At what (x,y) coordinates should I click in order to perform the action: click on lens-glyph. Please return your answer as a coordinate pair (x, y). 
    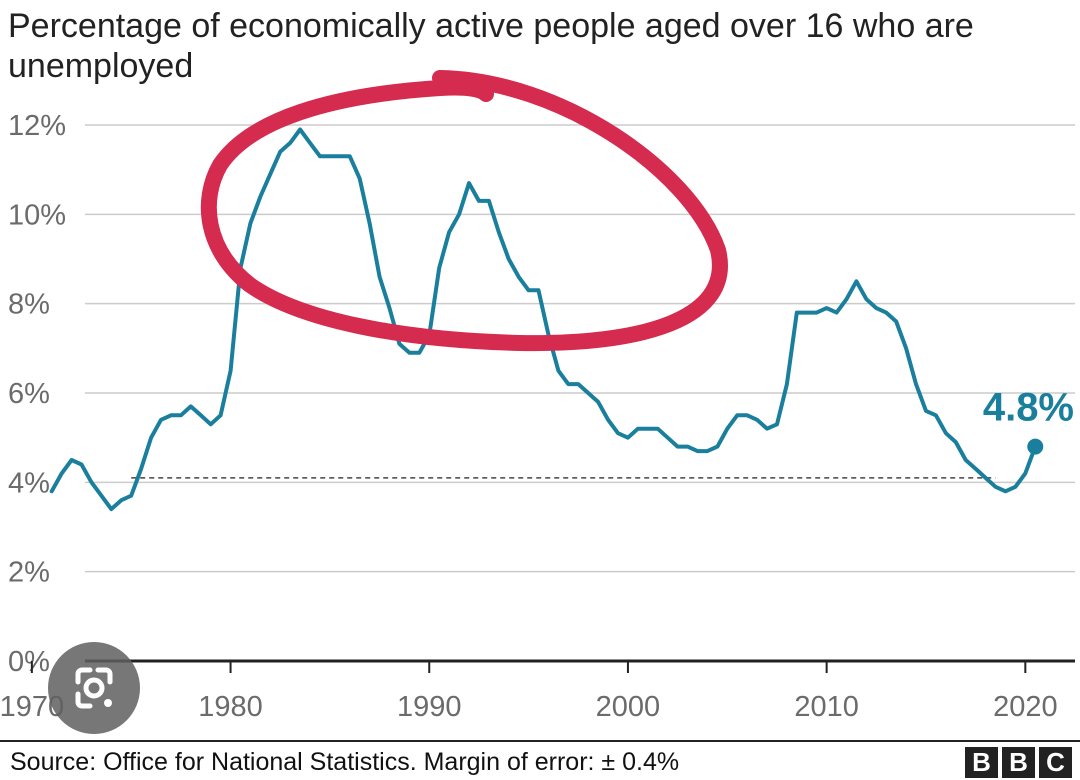
    Looking at the image, I should click on (94, 688).